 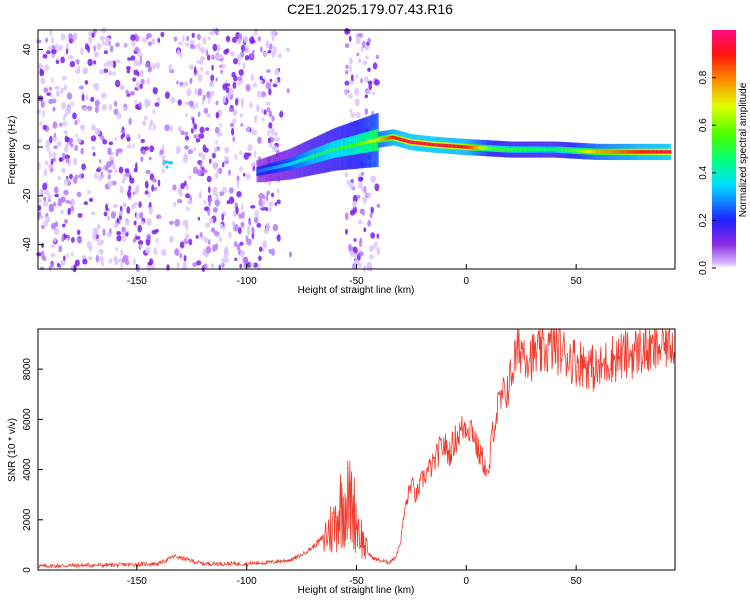 I want to click on spectrogram-x-ticks: -150 -100 -50 0 50, so click(x=354, y=275).